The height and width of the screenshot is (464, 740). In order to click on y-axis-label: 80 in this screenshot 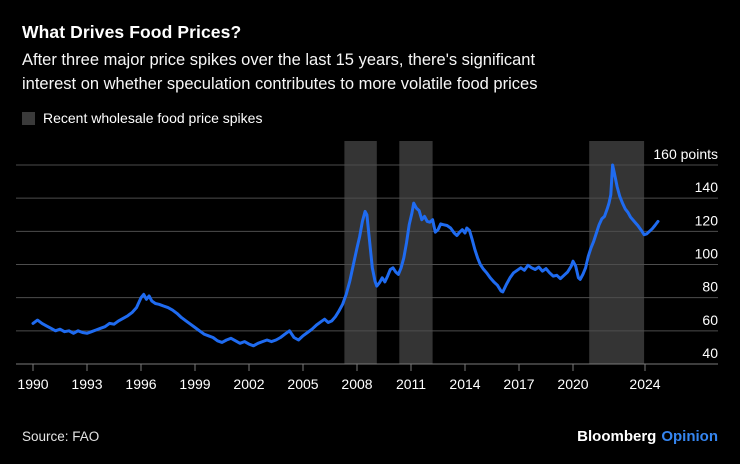, I will do `click(710, 287)`.